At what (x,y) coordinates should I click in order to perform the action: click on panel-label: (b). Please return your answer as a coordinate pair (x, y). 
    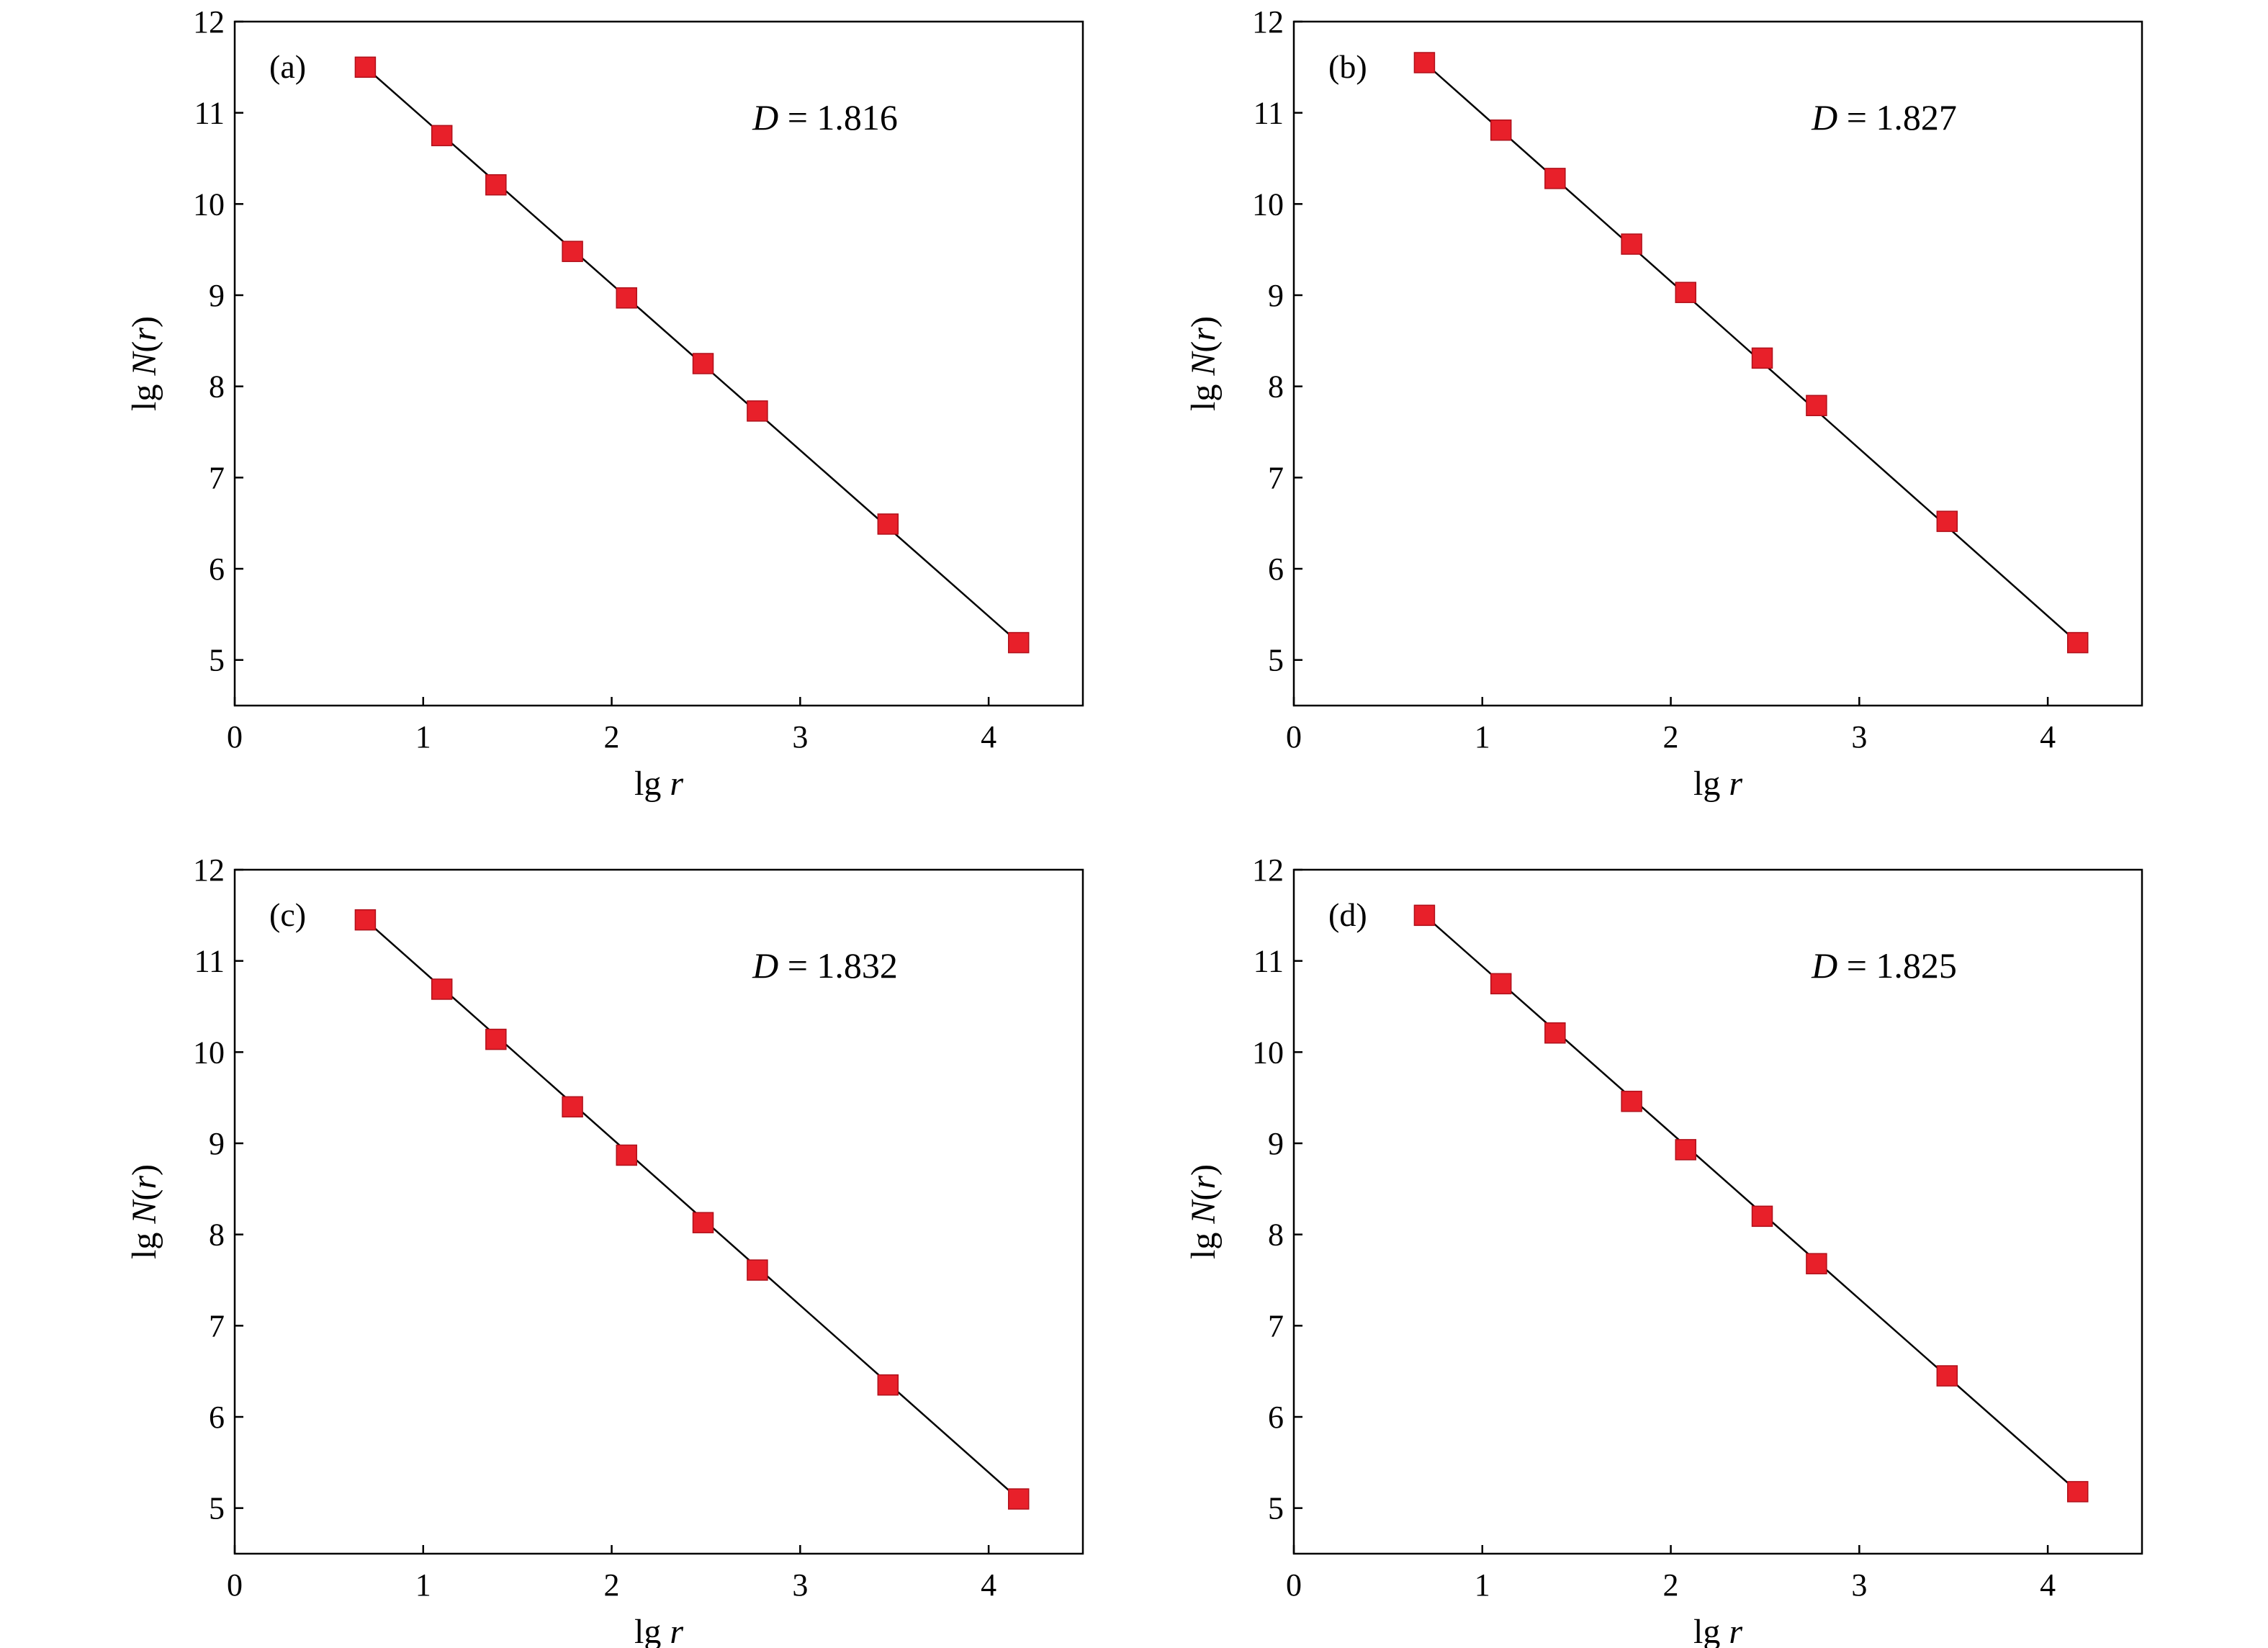
    Looking at the image, I should click on (1347, 66).